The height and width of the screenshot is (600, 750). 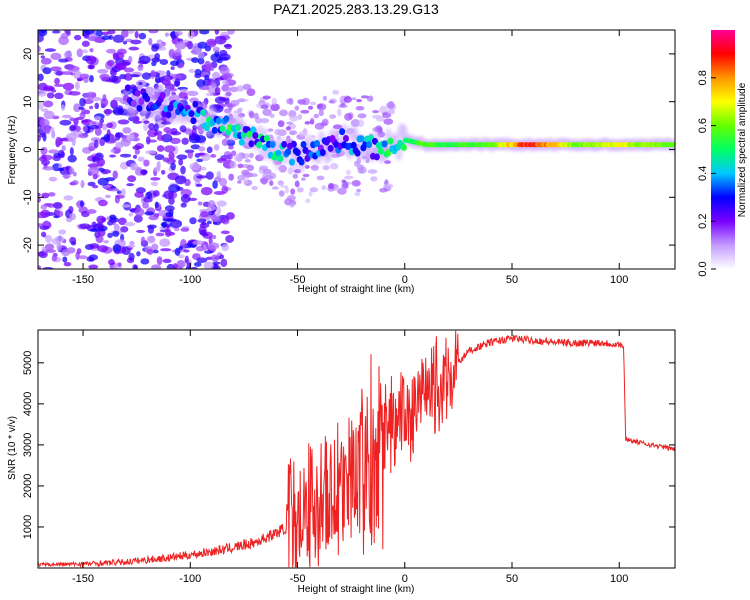 What do you see at coordinates (512, 280) in the screenshot?
I see `x-tick-label: 50` at bounding box center [512, 280].